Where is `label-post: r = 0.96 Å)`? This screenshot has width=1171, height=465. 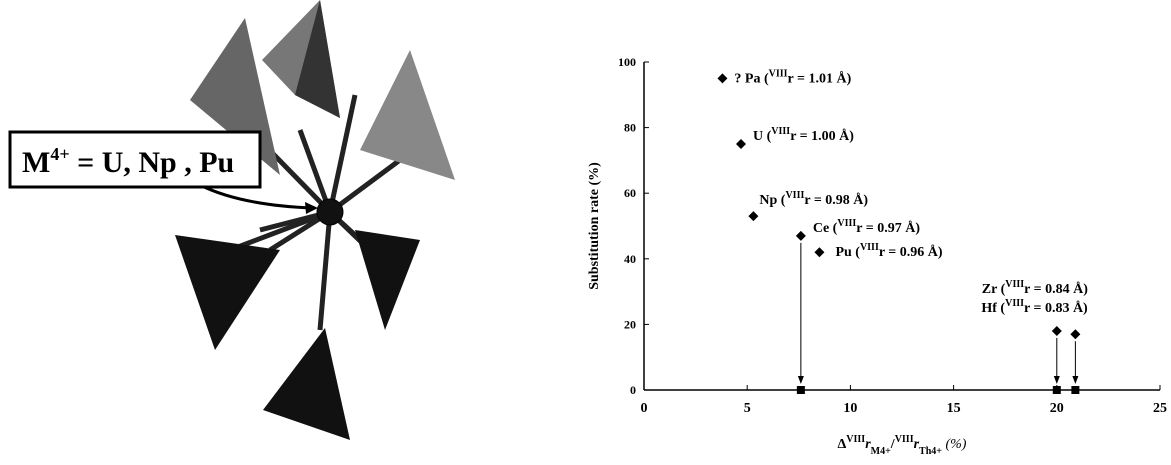 label-post: r = 0.96 Å) is located at coordinates (911, 252).